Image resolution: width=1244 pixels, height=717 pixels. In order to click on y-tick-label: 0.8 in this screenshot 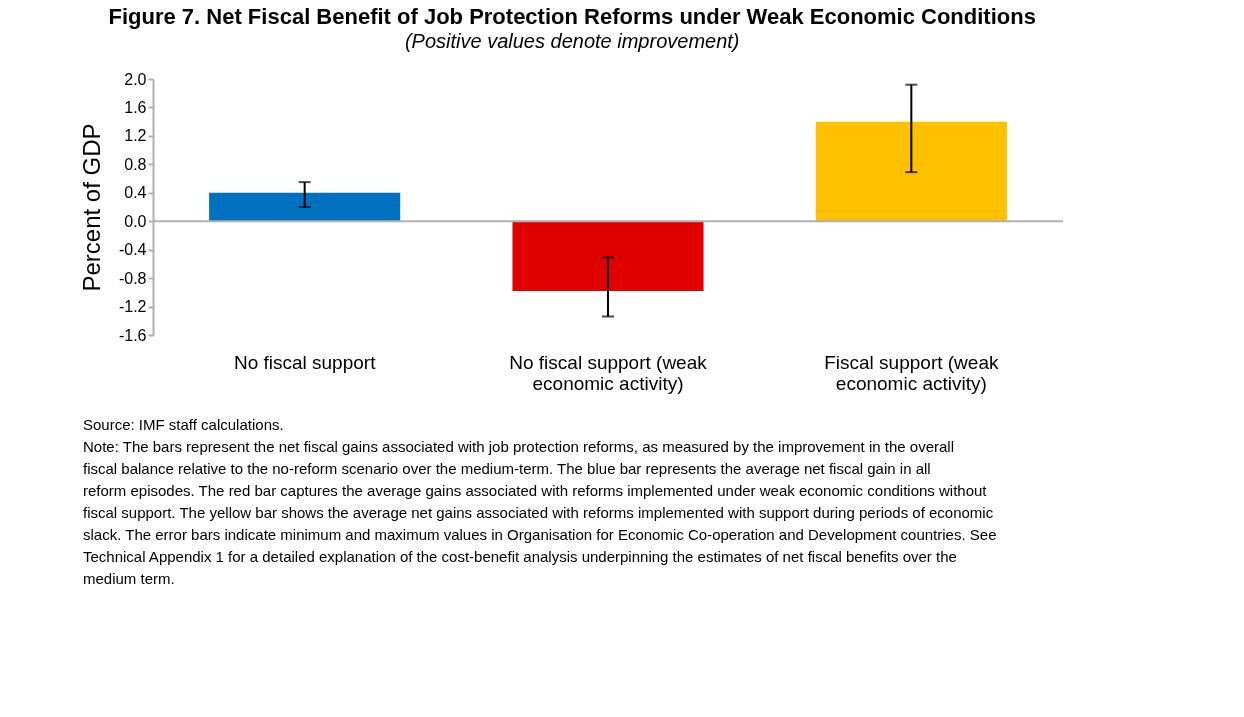, I will do `click(135, 164)`.